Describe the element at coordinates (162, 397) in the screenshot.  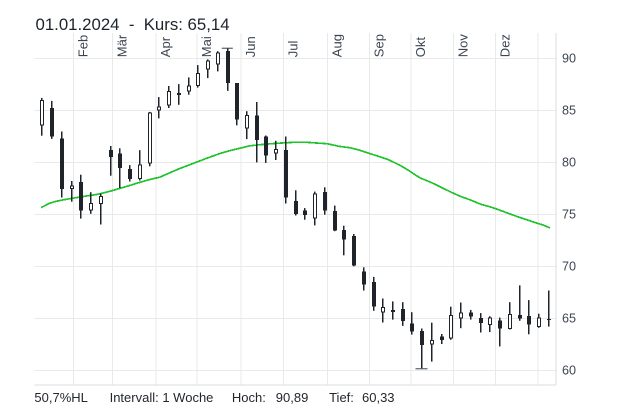
I see `svg-text: Intervall: 1 Woche` at that location.